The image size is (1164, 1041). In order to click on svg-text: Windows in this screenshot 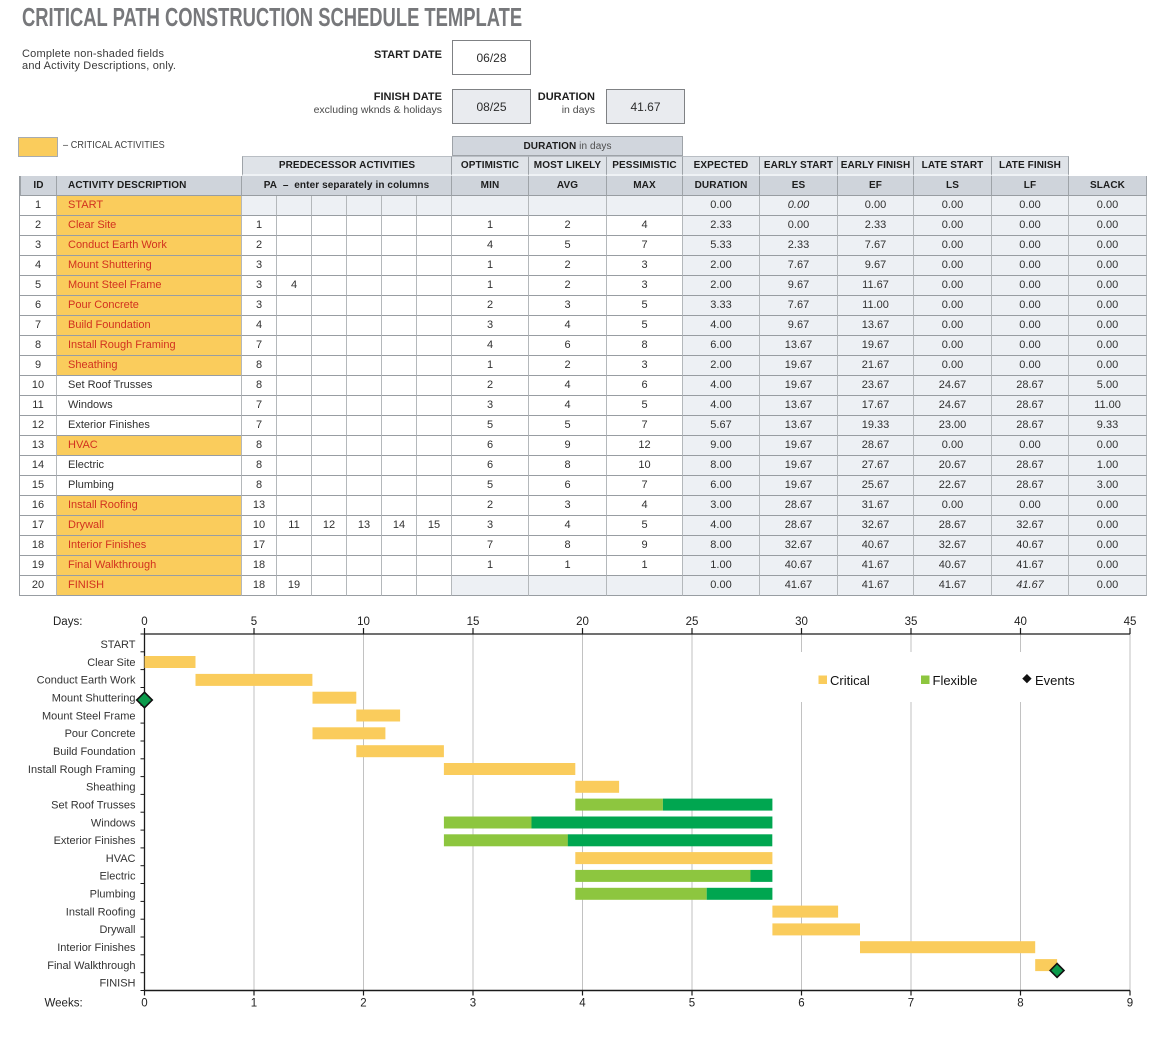, I will do `click(113, 823)`.